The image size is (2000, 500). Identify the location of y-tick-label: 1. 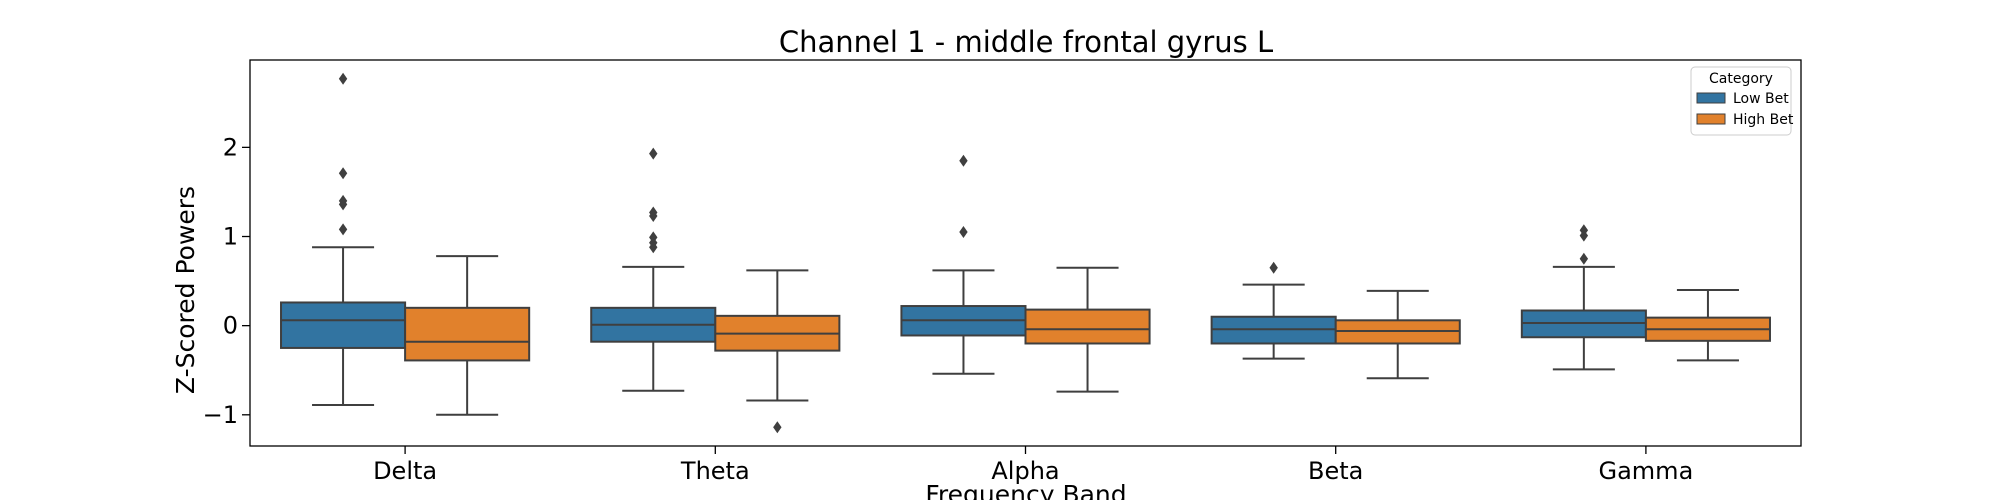
(230, 237).